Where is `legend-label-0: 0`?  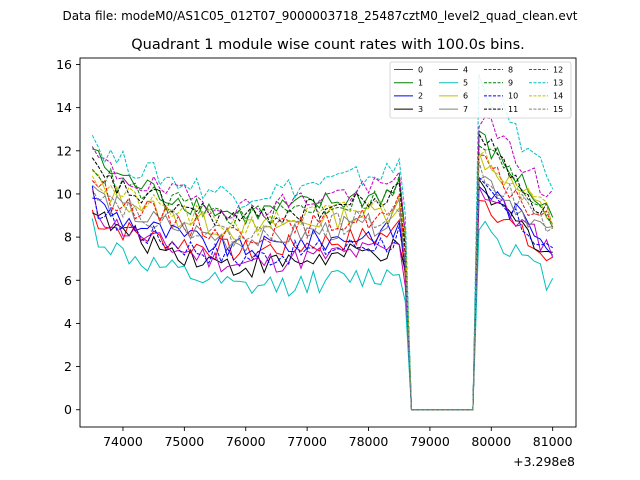
legend-label-0: 0 is located at coordinates (420, 69).